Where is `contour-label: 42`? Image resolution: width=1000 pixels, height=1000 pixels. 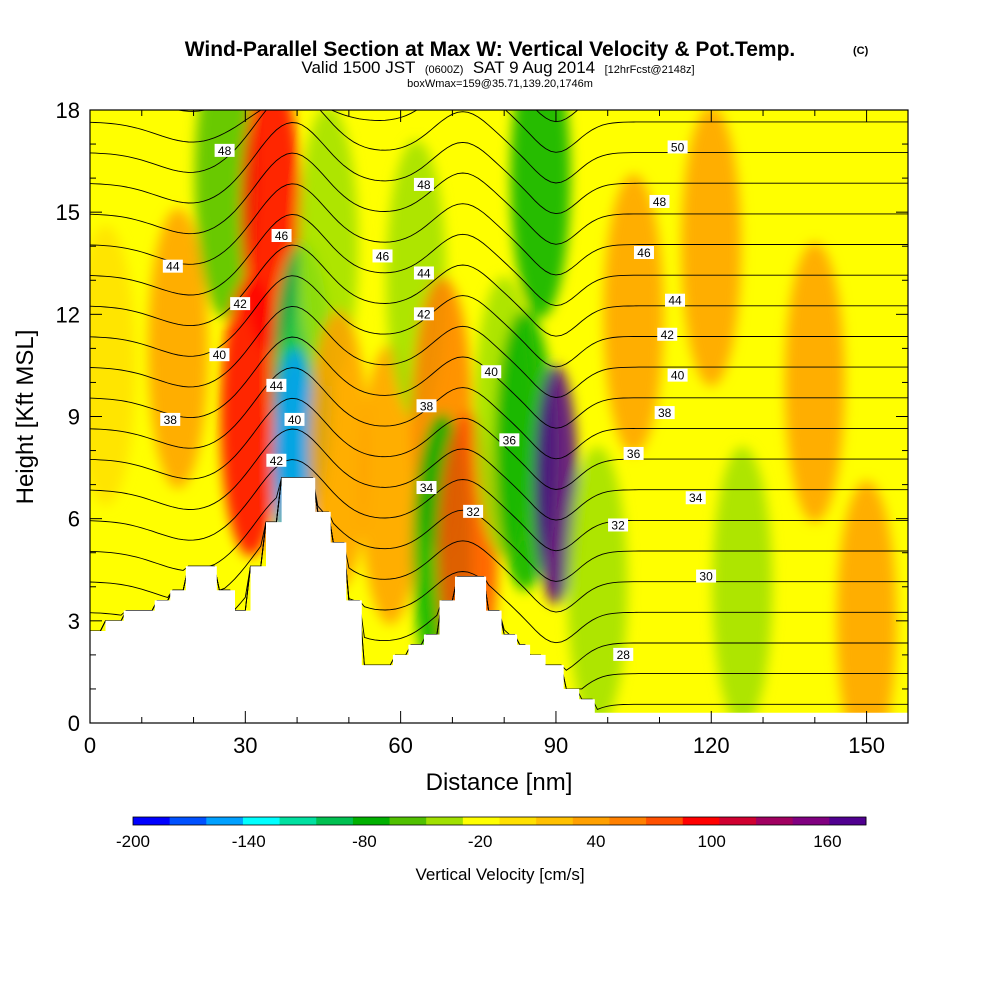 contour-label: 42 is located at coordinates (240, 304).